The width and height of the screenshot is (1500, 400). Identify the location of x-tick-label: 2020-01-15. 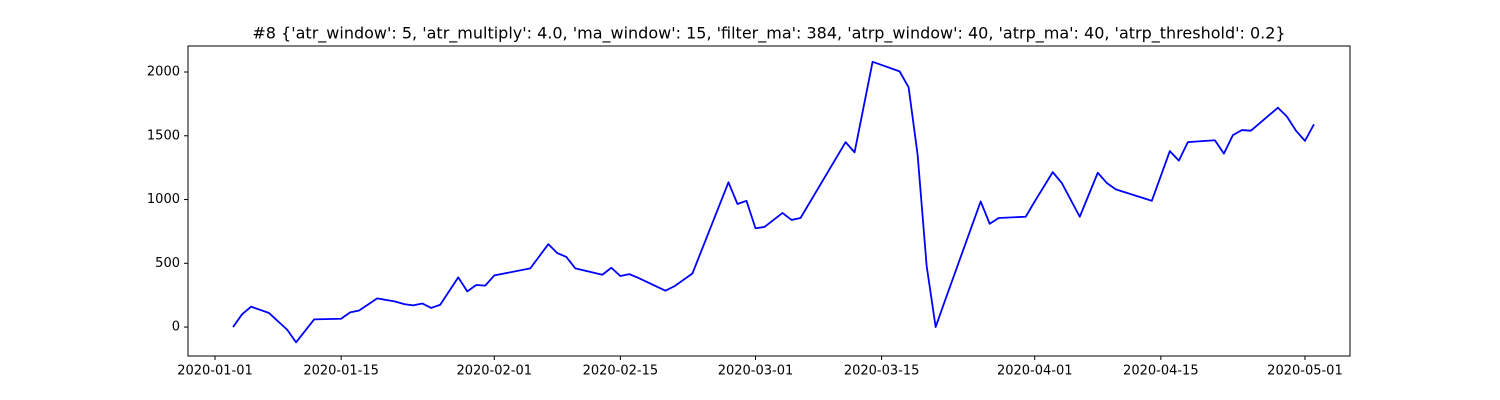
(341, 371).